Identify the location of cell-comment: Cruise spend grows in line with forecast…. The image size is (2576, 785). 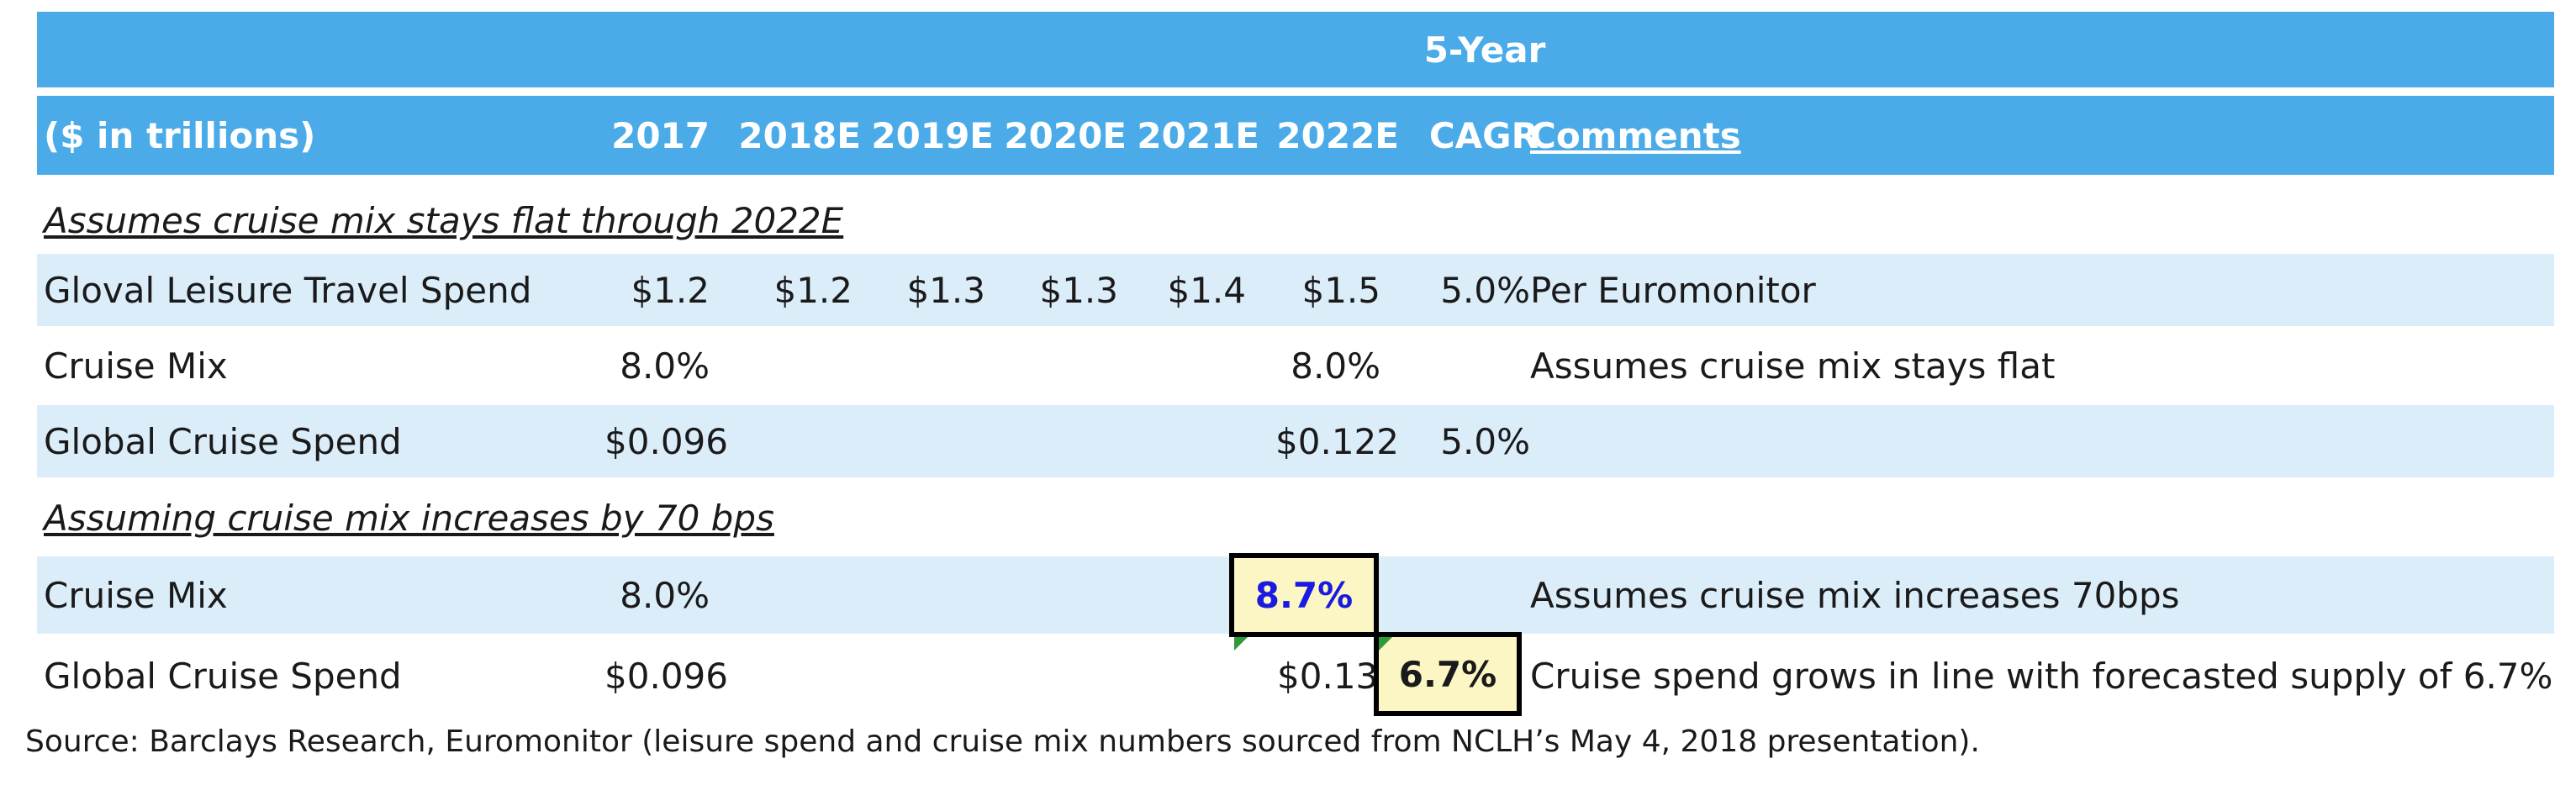
(2042, 676).